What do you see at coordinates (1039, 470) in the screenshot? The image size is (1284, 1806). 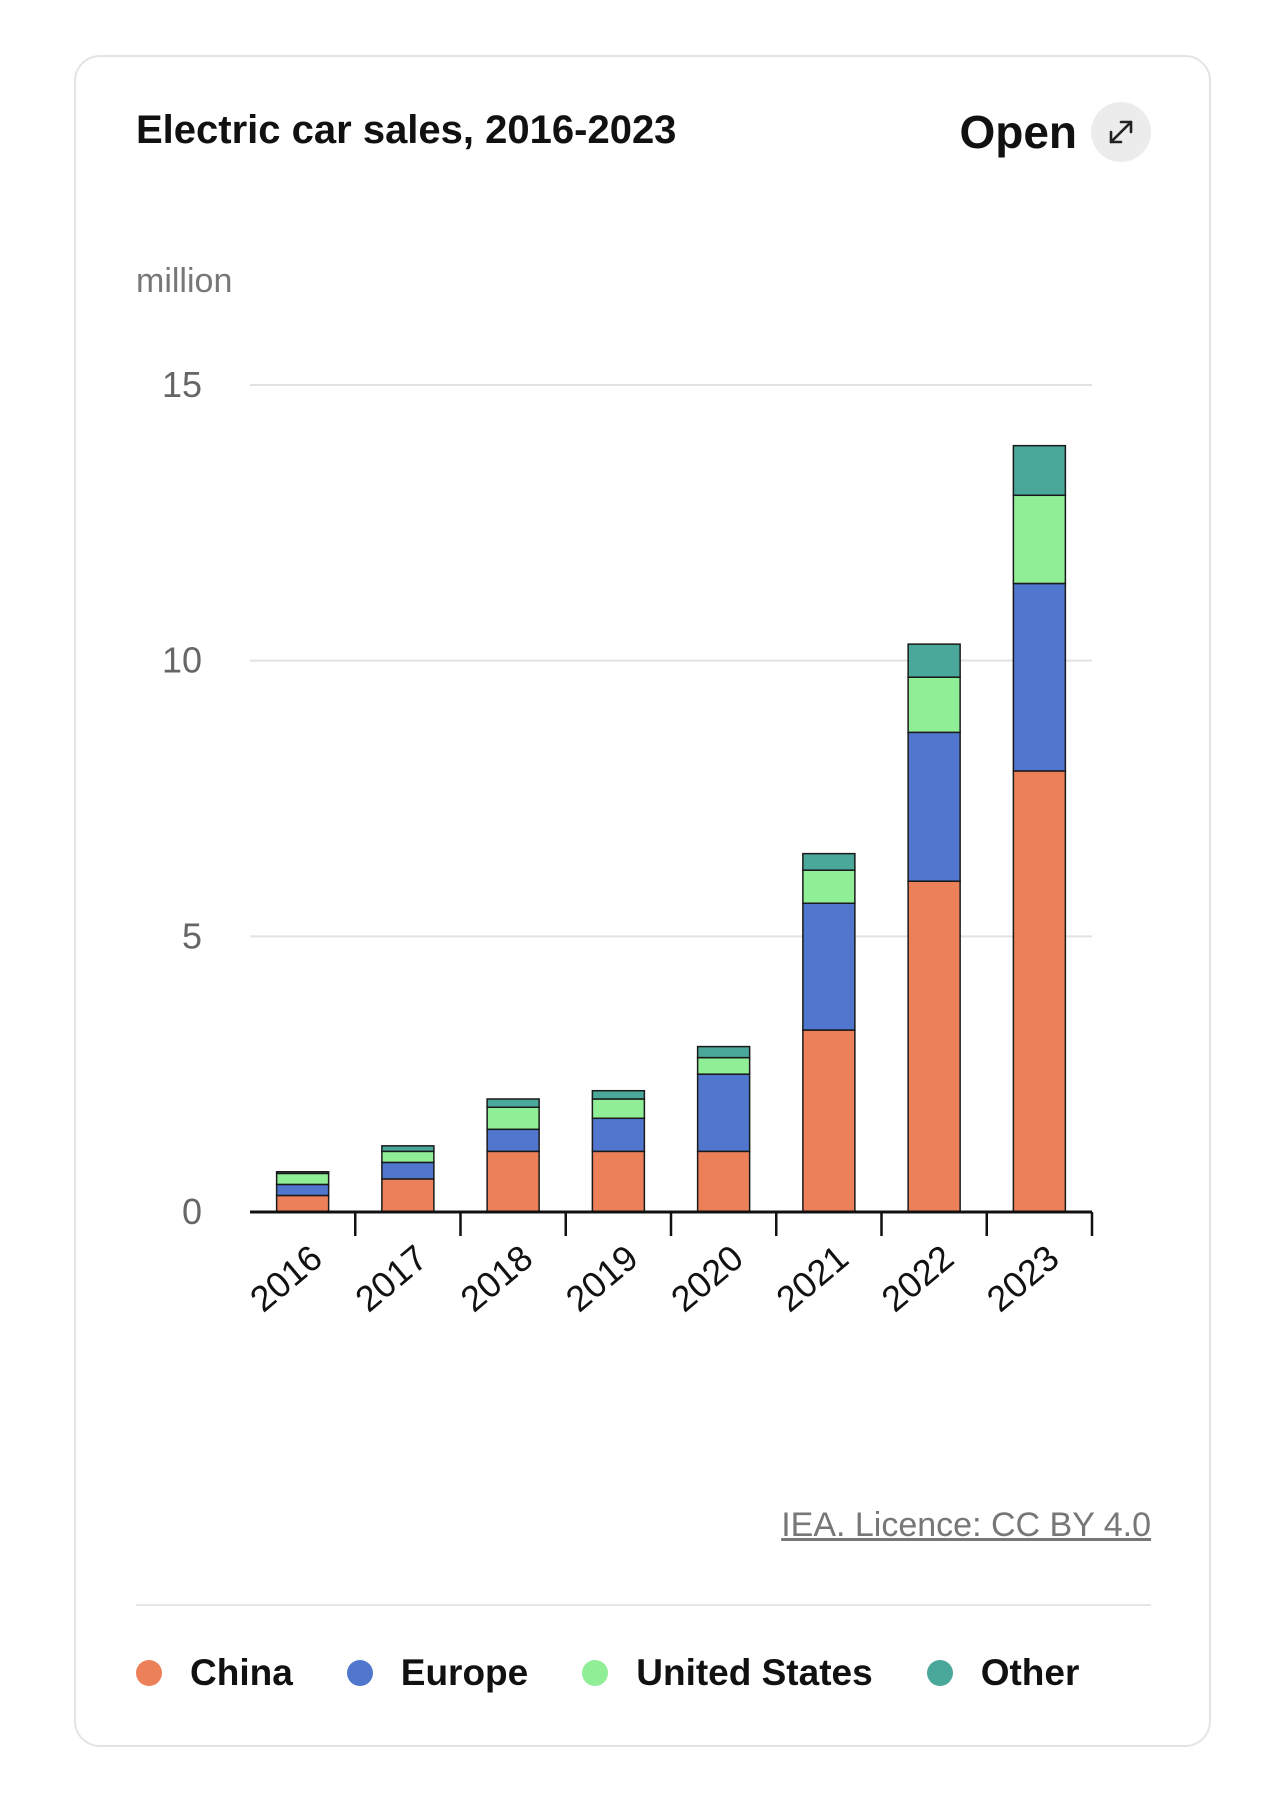 I see `bar-2023-other` at bounding box center [1039, 470].